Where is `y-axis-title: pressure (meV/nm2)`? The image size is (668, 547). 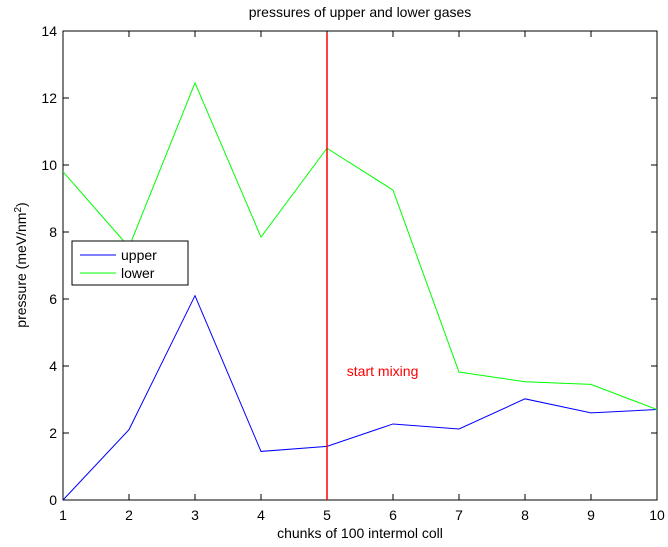 y-axis-title: pressure (meV/nm2) is located at coordinates (21, 264).